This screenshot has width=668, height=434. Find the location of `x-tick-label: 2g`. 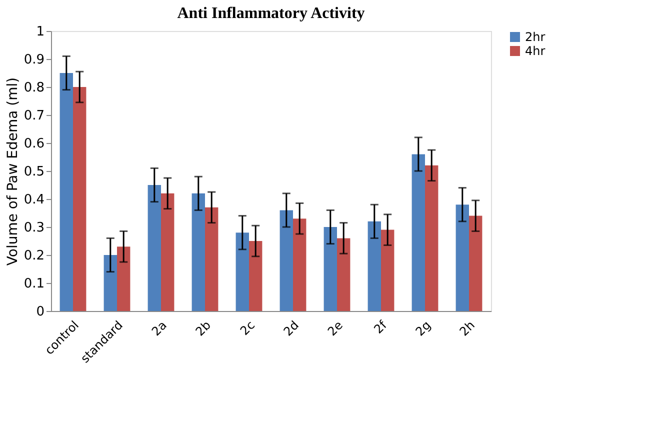

x-tick-label: 2g is located at coordinates (423, 328).